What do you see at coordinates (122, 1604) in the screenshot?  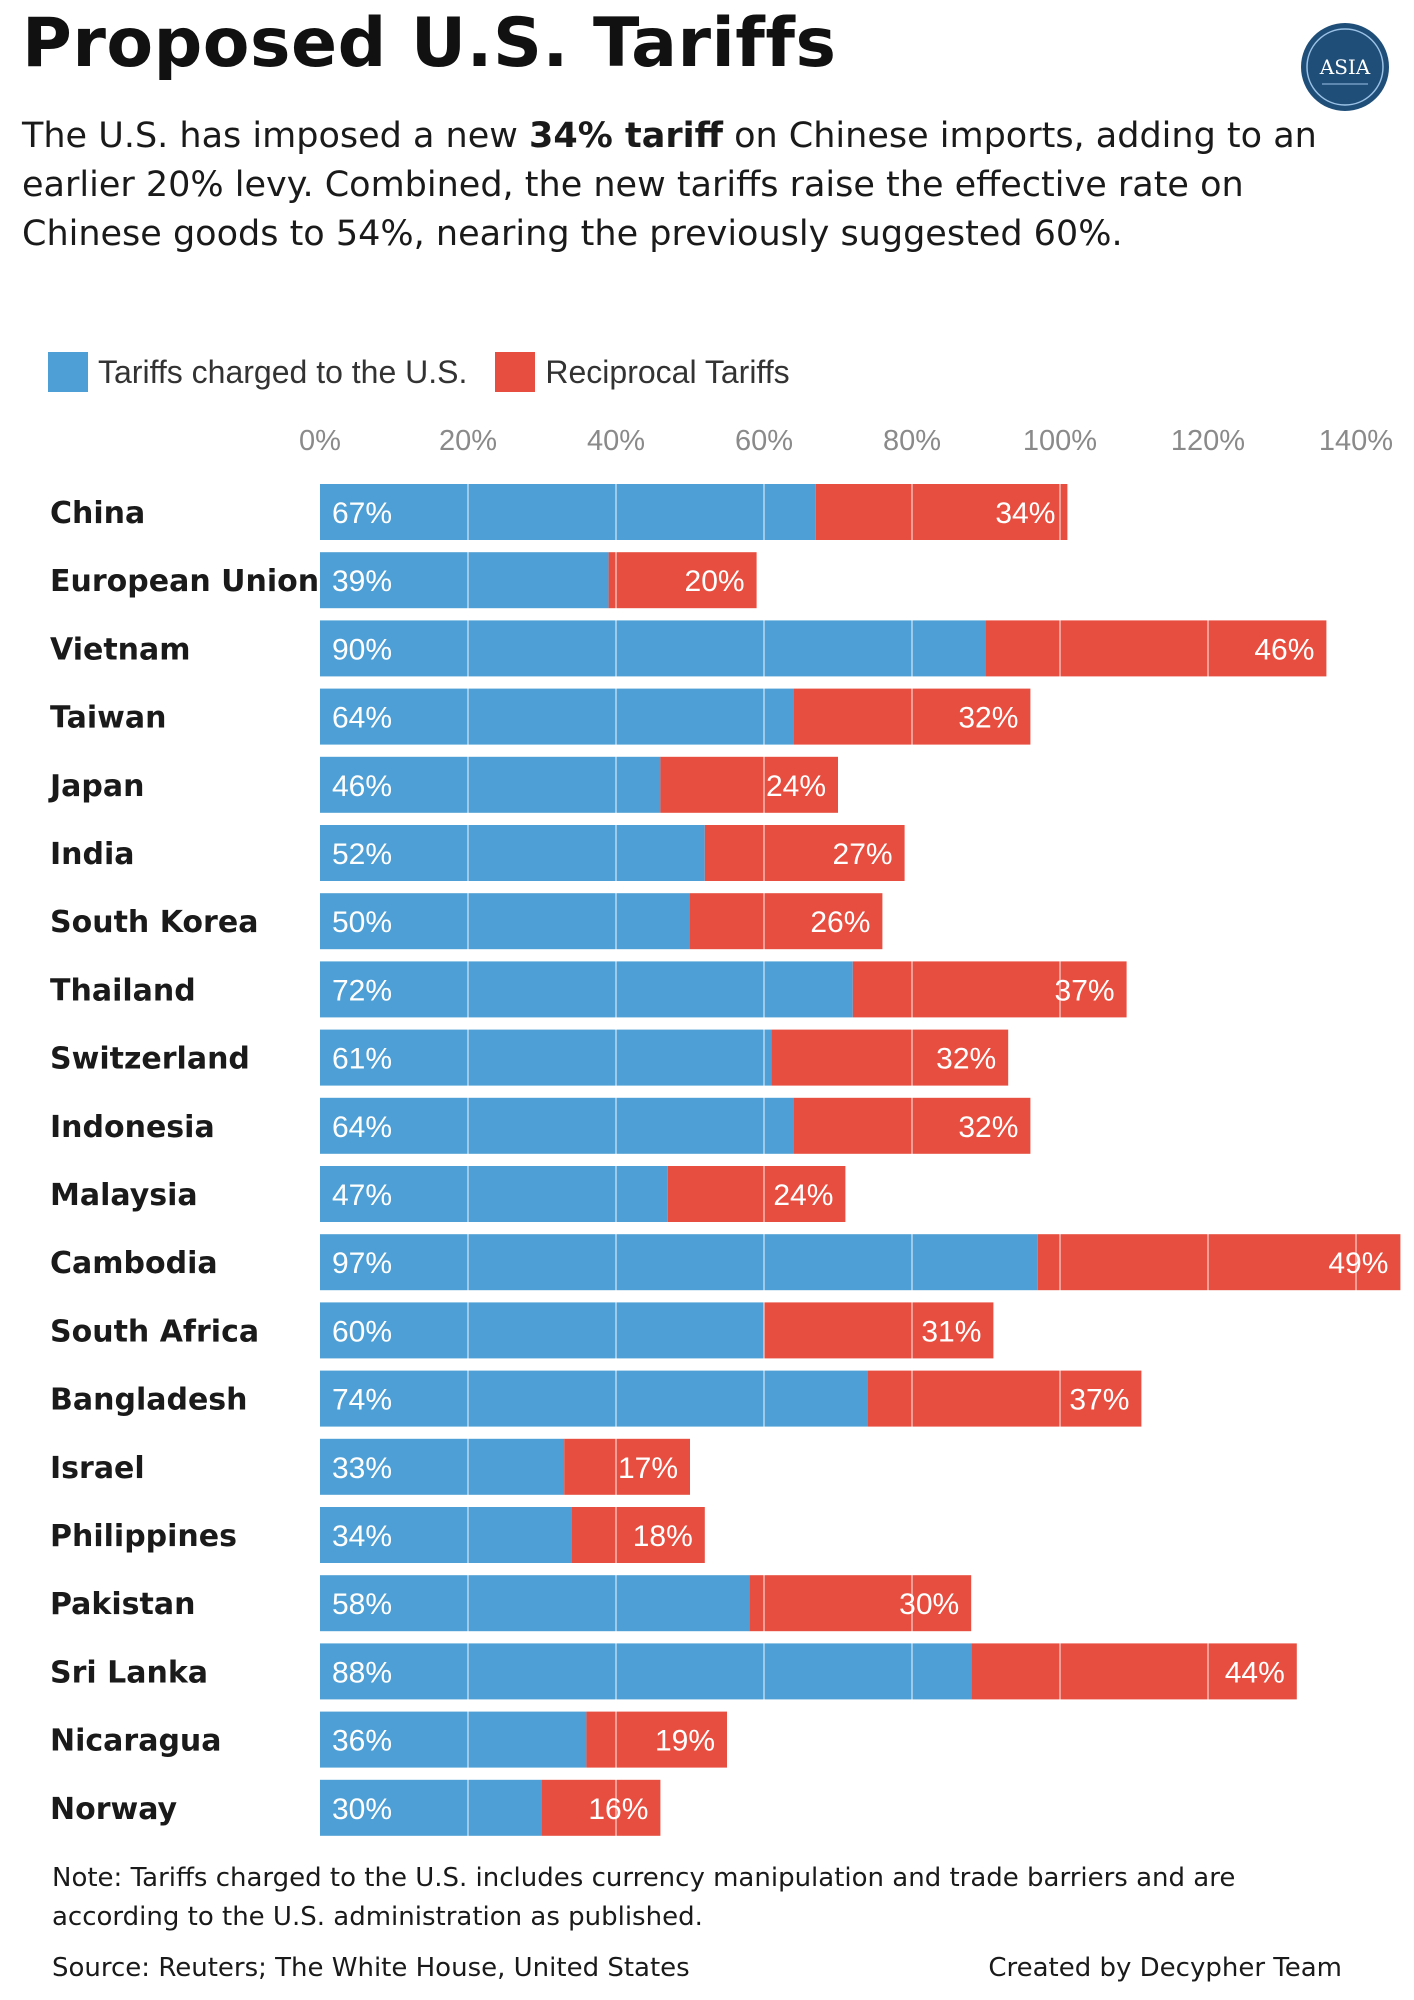 I see `category-label: Pakistan` at bounding box center [122, 1604].